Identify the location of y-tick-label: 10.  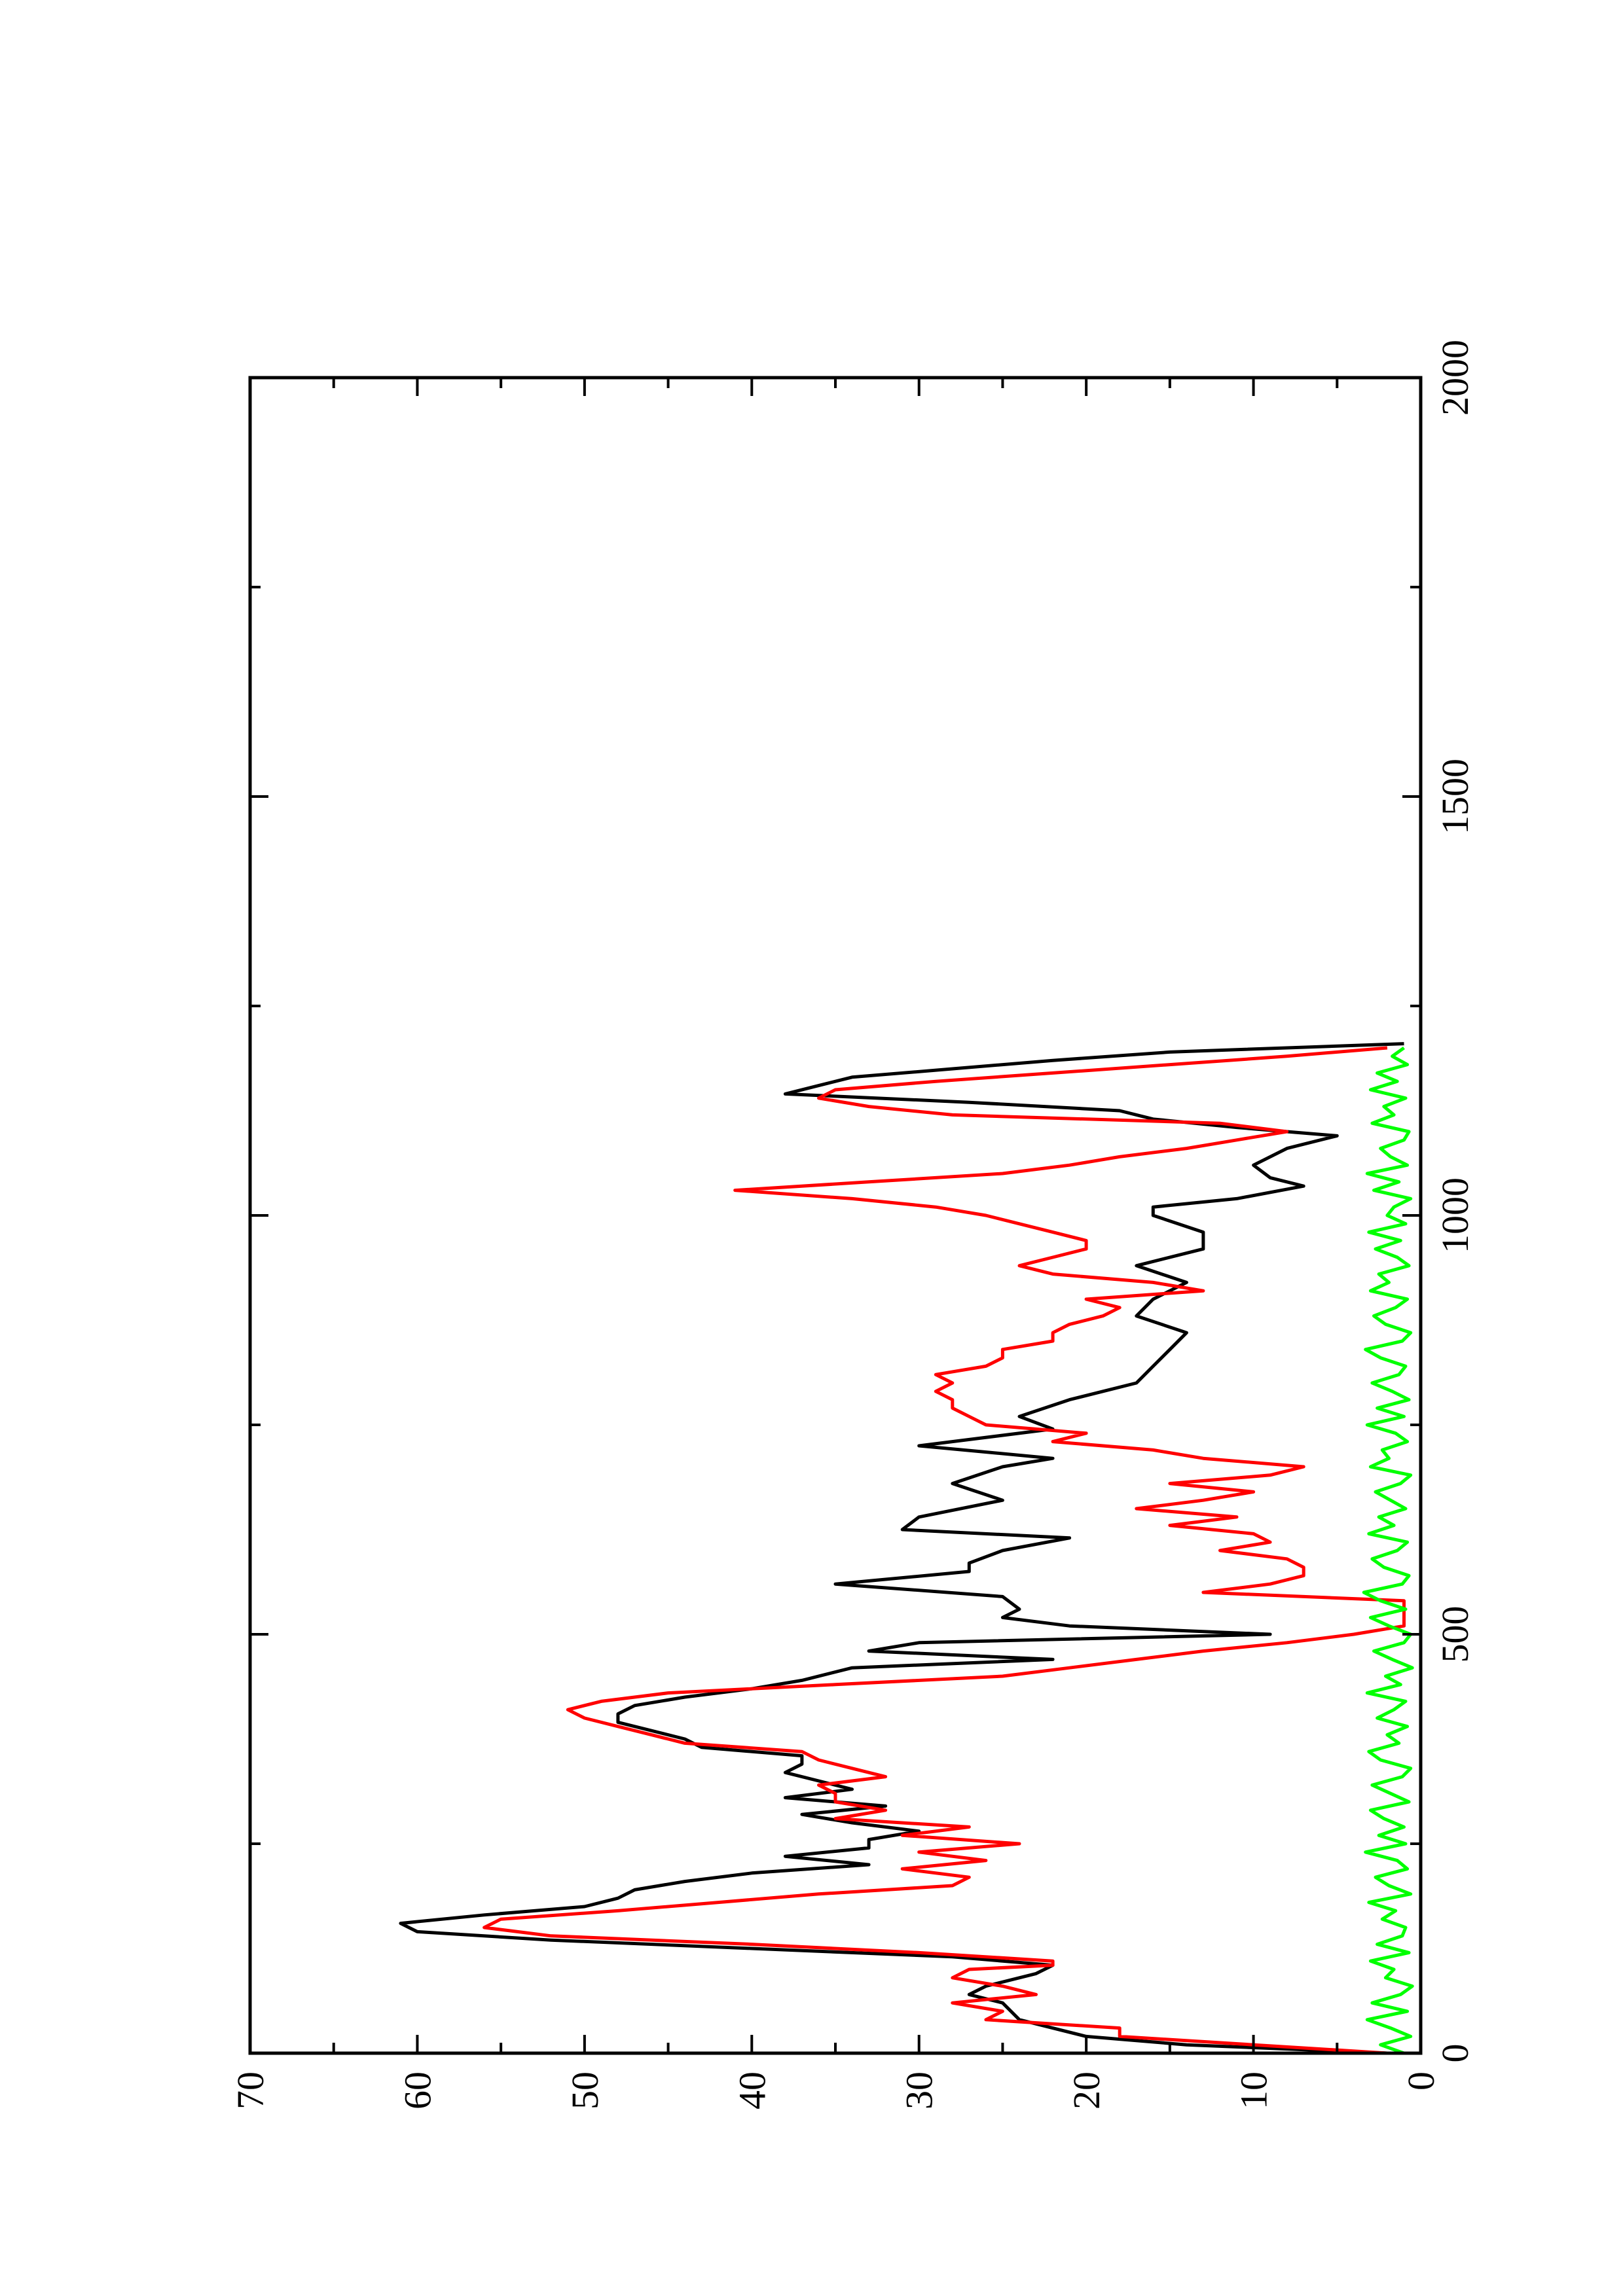
(1254, 2090).